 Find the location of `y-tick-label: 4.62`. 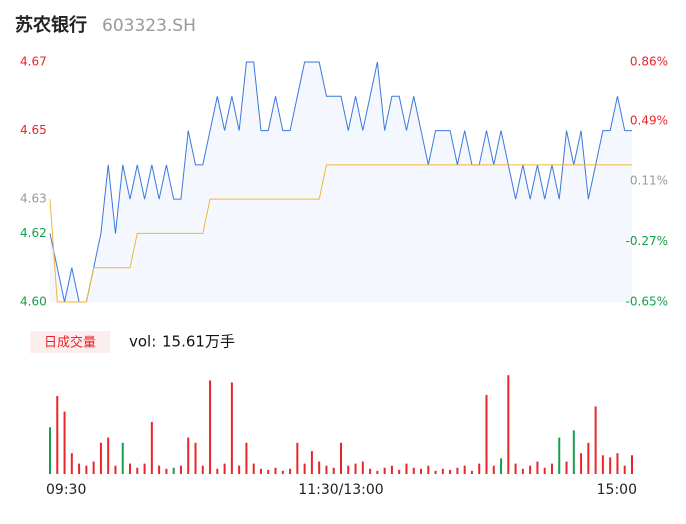

y-tick-label: 4.62 is located at coordinates (33, 233).